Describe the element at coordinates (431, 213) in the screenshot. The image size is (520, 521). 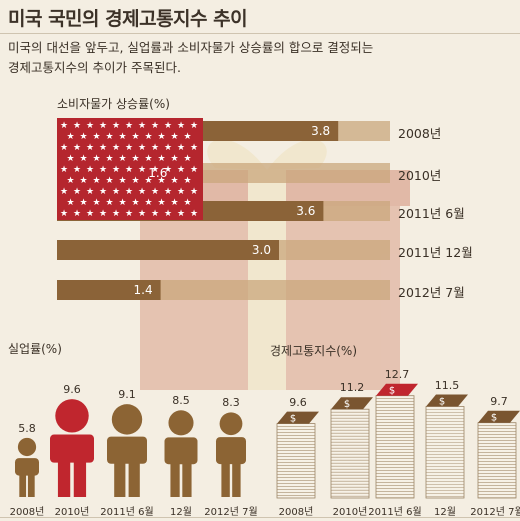
I see `cpi-category-label: 2011년 6월` at that location.